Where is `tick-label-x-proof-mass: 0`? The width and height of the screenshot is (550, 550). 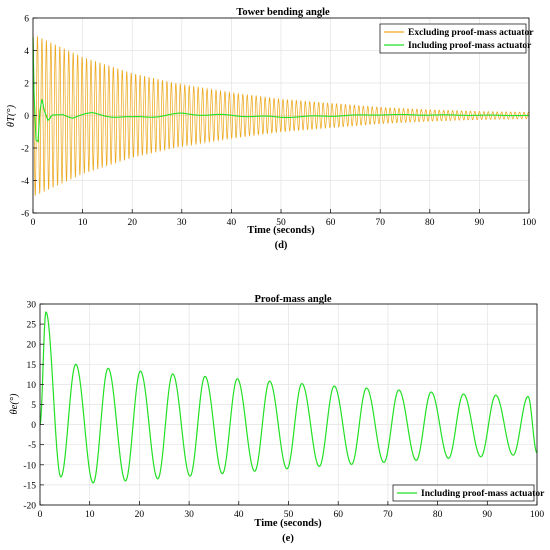
tick-label-x-proof-mass: 0 is located at coordinates (40, 515).